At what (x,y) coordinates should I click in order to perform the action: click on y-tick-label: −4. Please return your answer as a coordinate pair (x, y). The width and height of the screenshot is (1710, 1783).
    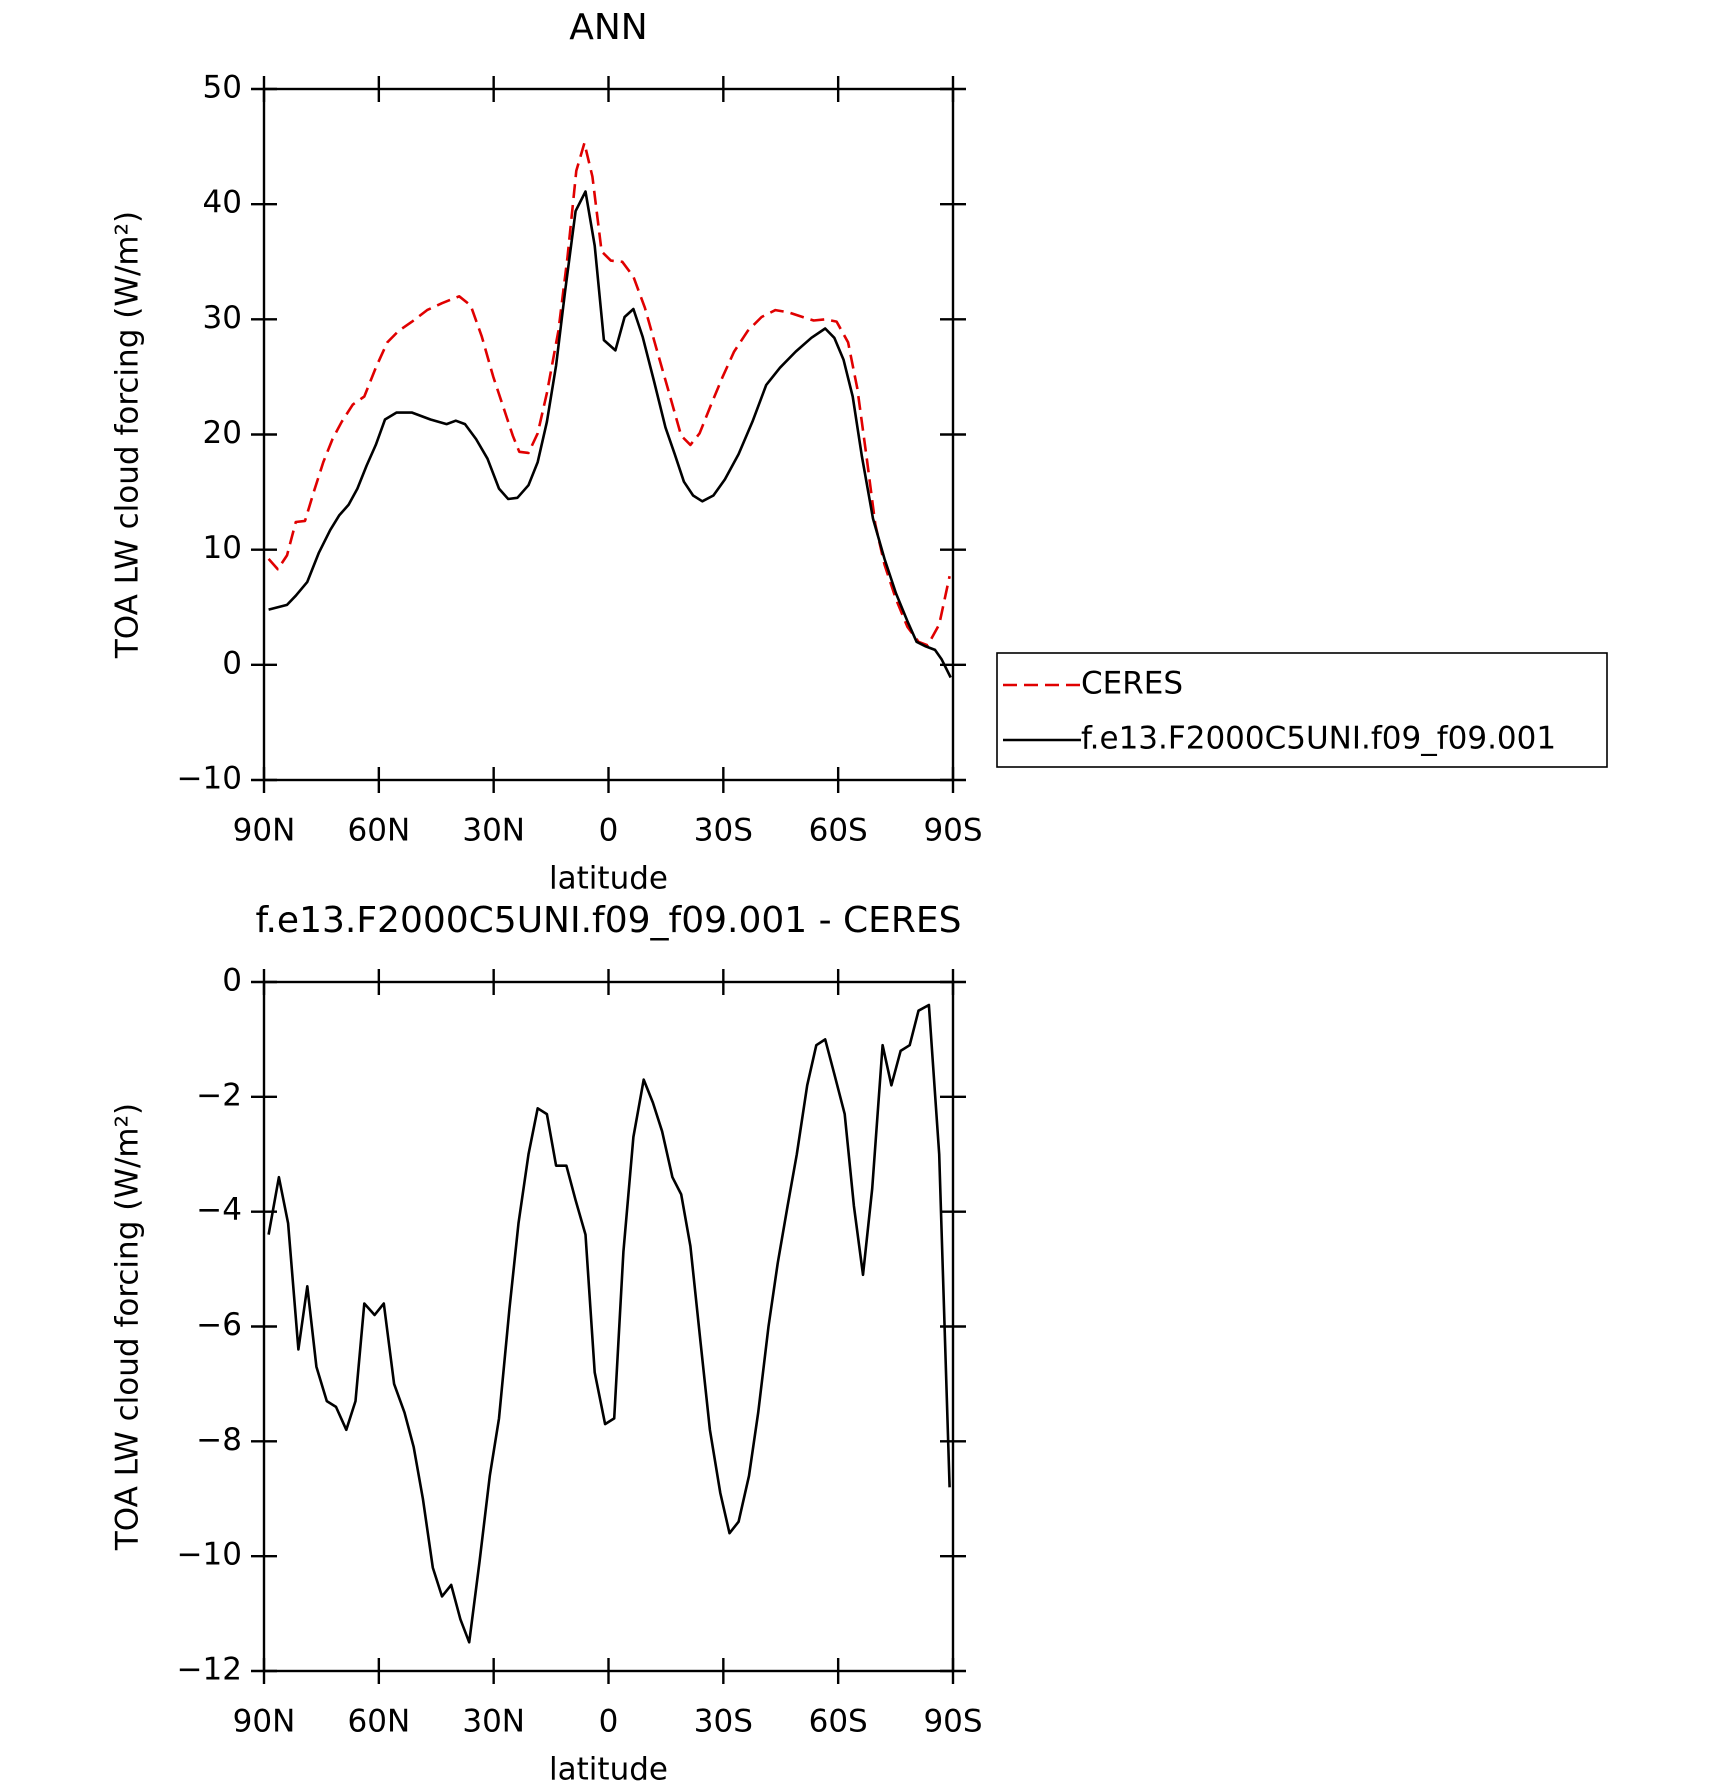
    Looking at the image, I should click on (219, 1210).